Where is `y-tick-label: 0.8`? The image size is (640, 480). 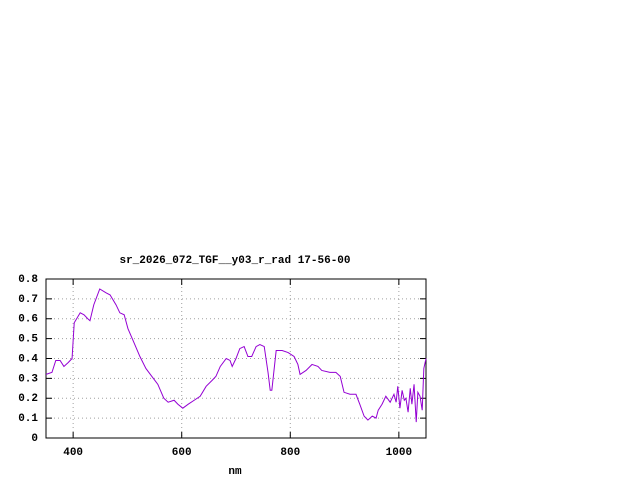
y-tick-label: 0.8 is located at coordinates (28, 280).